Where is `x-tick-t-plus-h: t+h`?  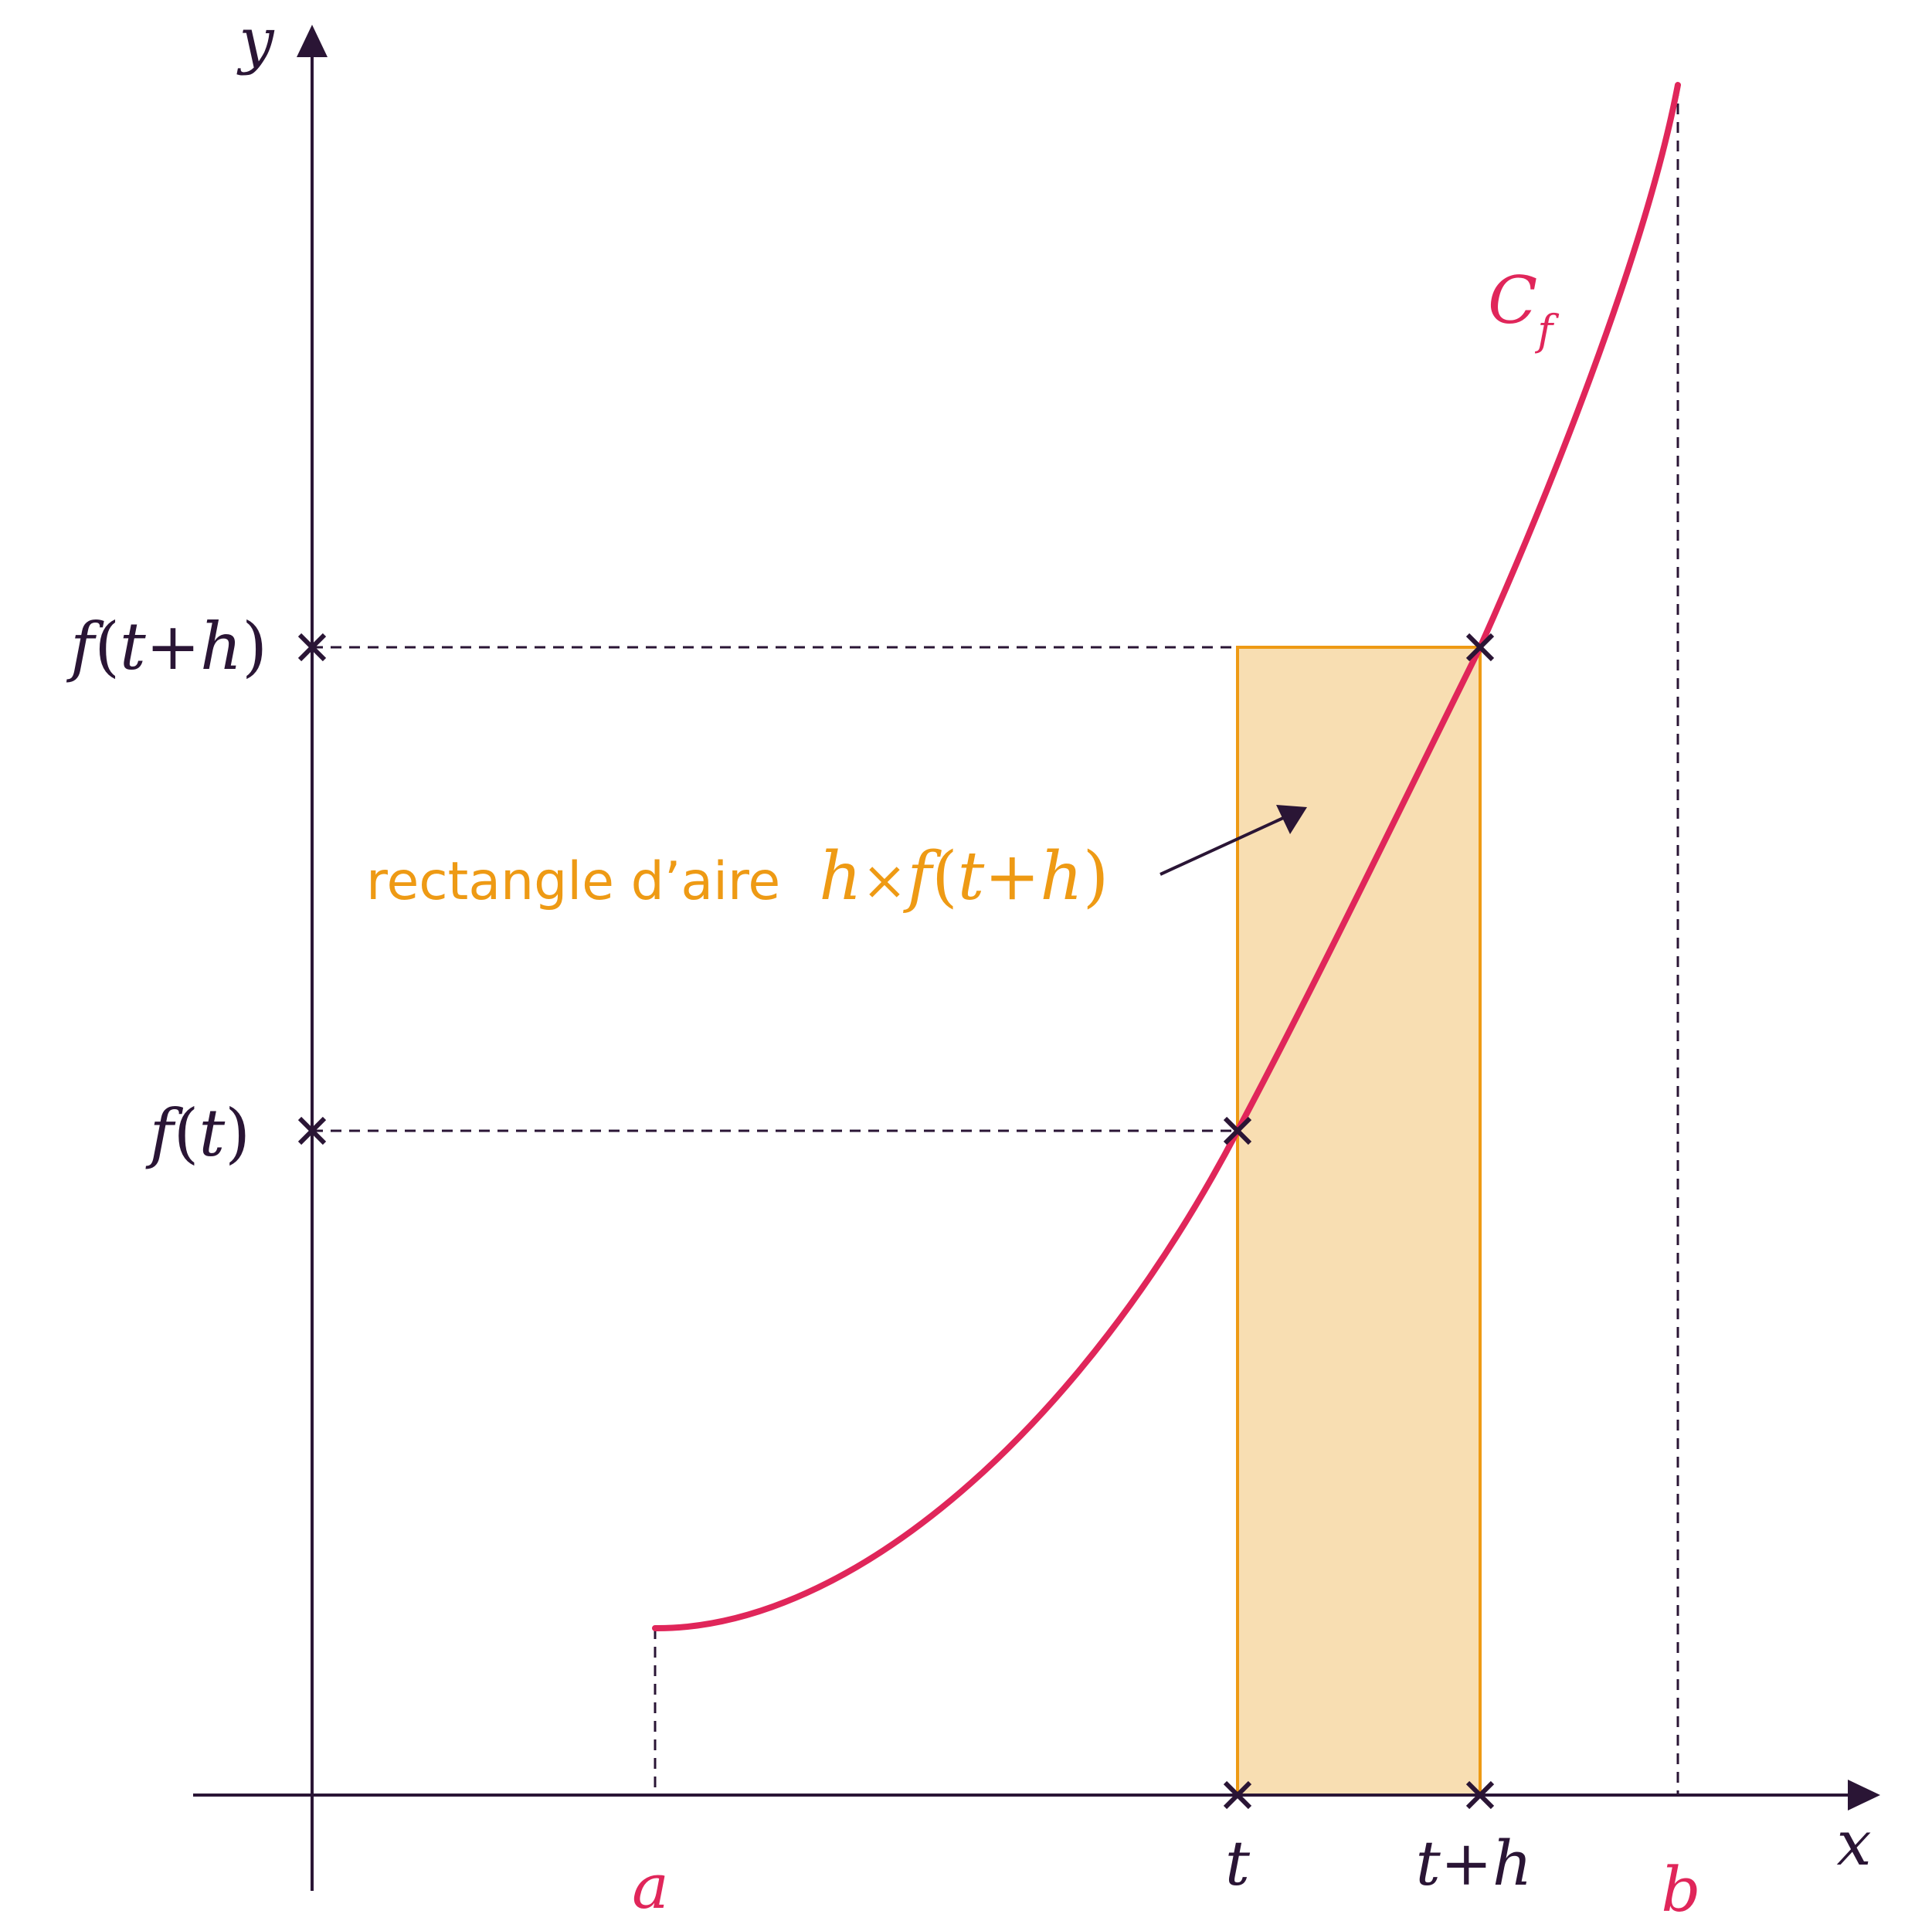 x-tick-t-plus-h: t+h is located at coordinates (1475, 1863).